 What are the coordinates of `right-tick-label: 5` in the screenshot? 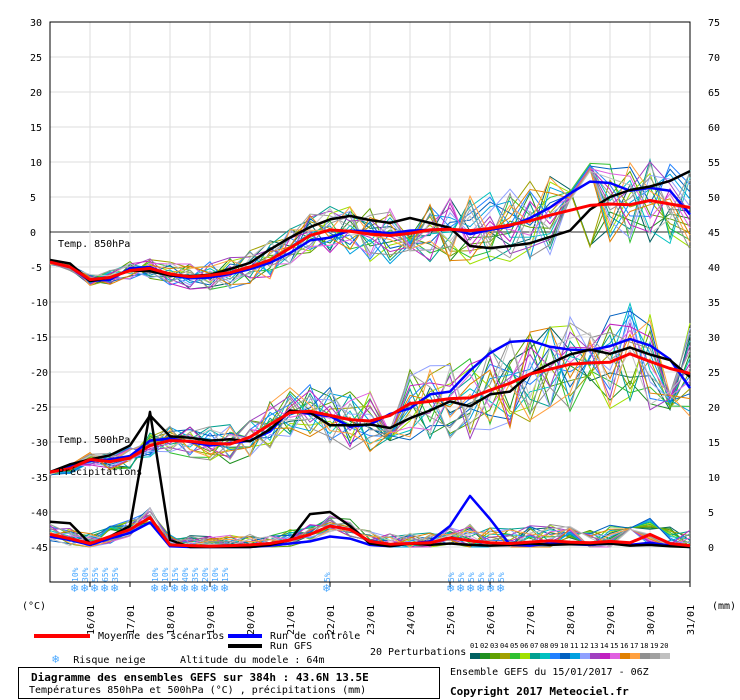 It's located at (711, 513).